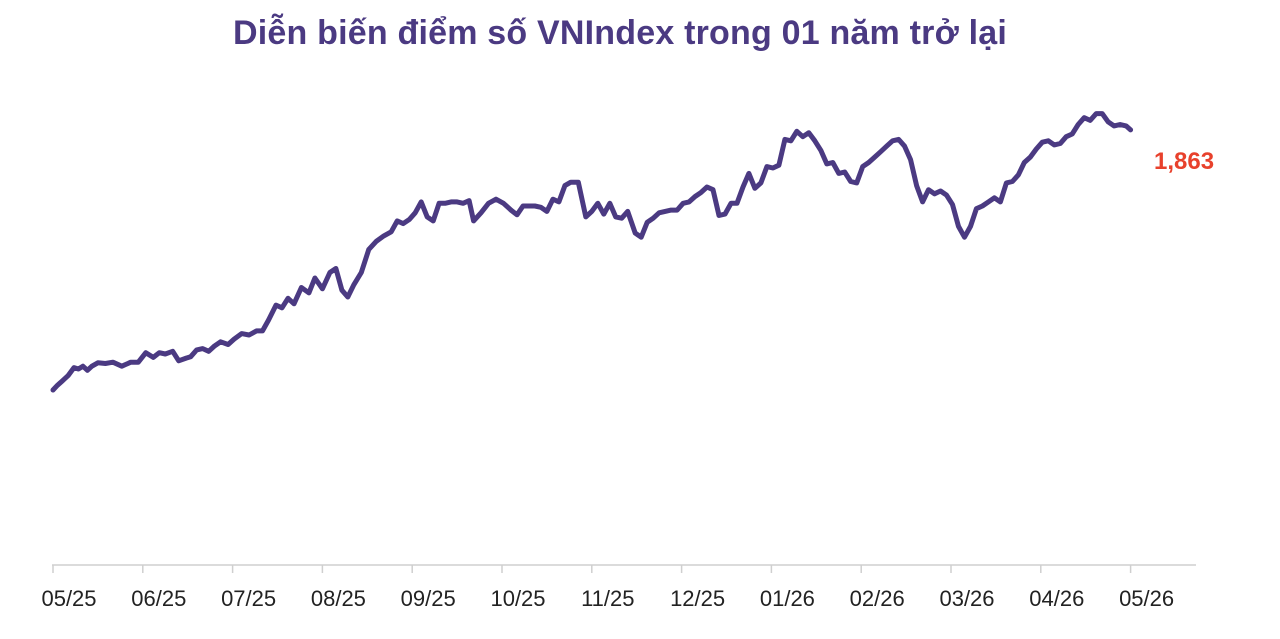 The image size is (1280, 639). I want to click on x-tick-label: 05/26, so click(1146, 598).